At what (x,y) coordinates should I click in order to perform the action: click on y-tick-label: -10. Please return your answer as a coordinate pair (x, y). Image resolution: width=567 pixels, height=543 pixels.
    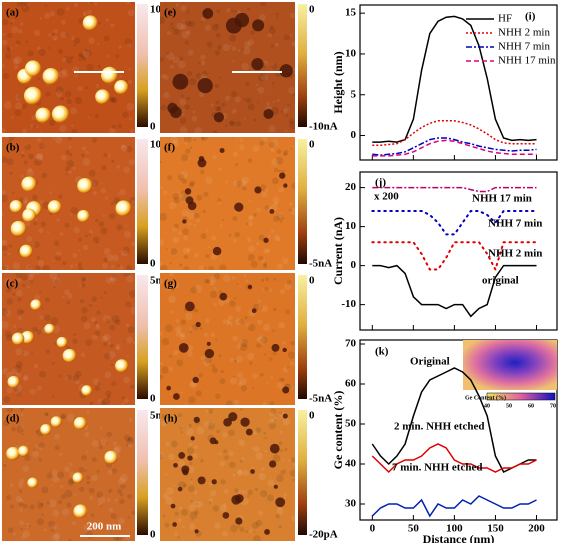
    Looking at the image, I should click on (348, 304).